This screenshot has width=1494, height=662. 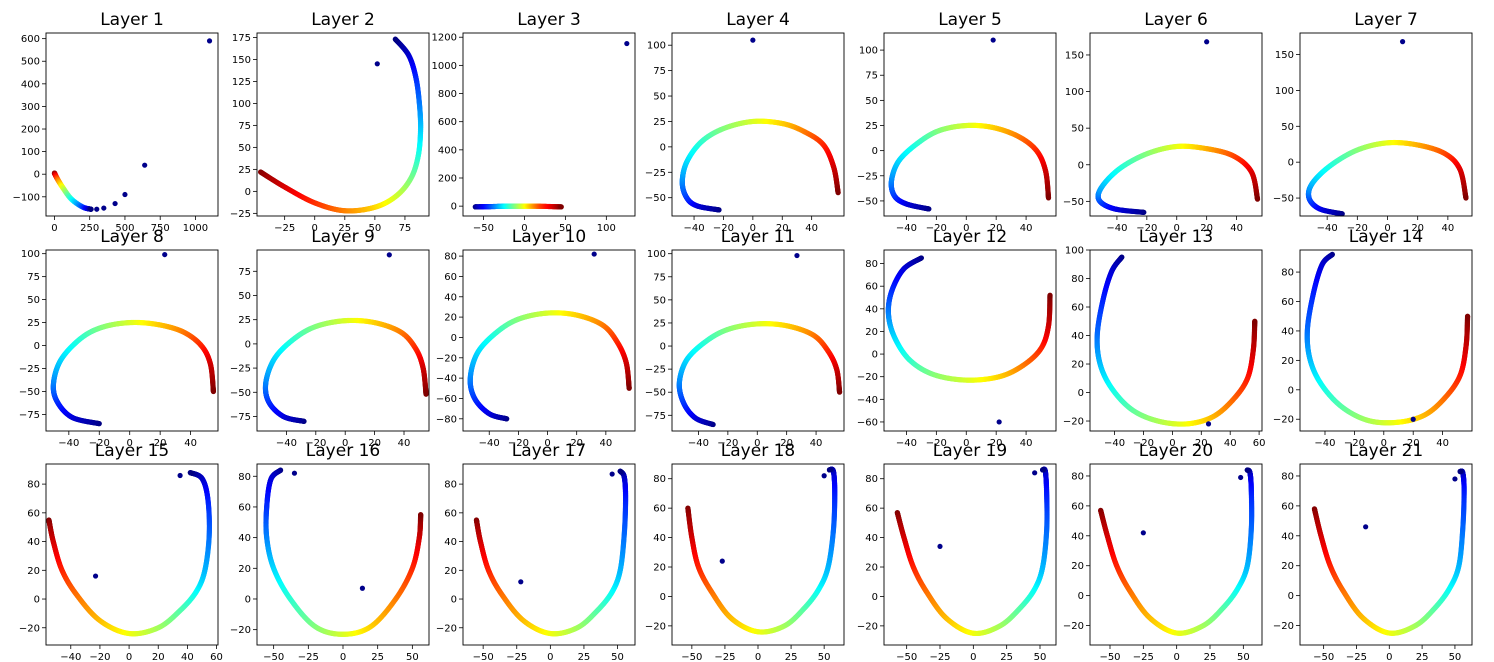 What do you see at coordinates (284, 228) in the screenshot?
I see `x-tick-label: −25` at bounding box center [284, 228].